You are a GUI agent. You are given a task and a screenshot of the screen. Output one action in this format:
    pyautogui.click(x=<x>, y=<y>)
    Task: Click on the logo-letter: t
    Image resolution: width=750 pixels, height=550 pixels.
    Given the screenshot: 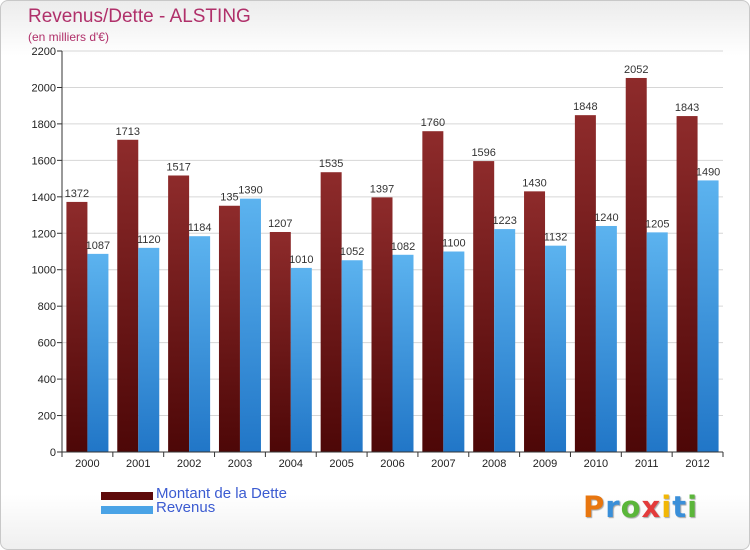 What is the action you would take?
    pyautogui.click(x=680, y=507)
    